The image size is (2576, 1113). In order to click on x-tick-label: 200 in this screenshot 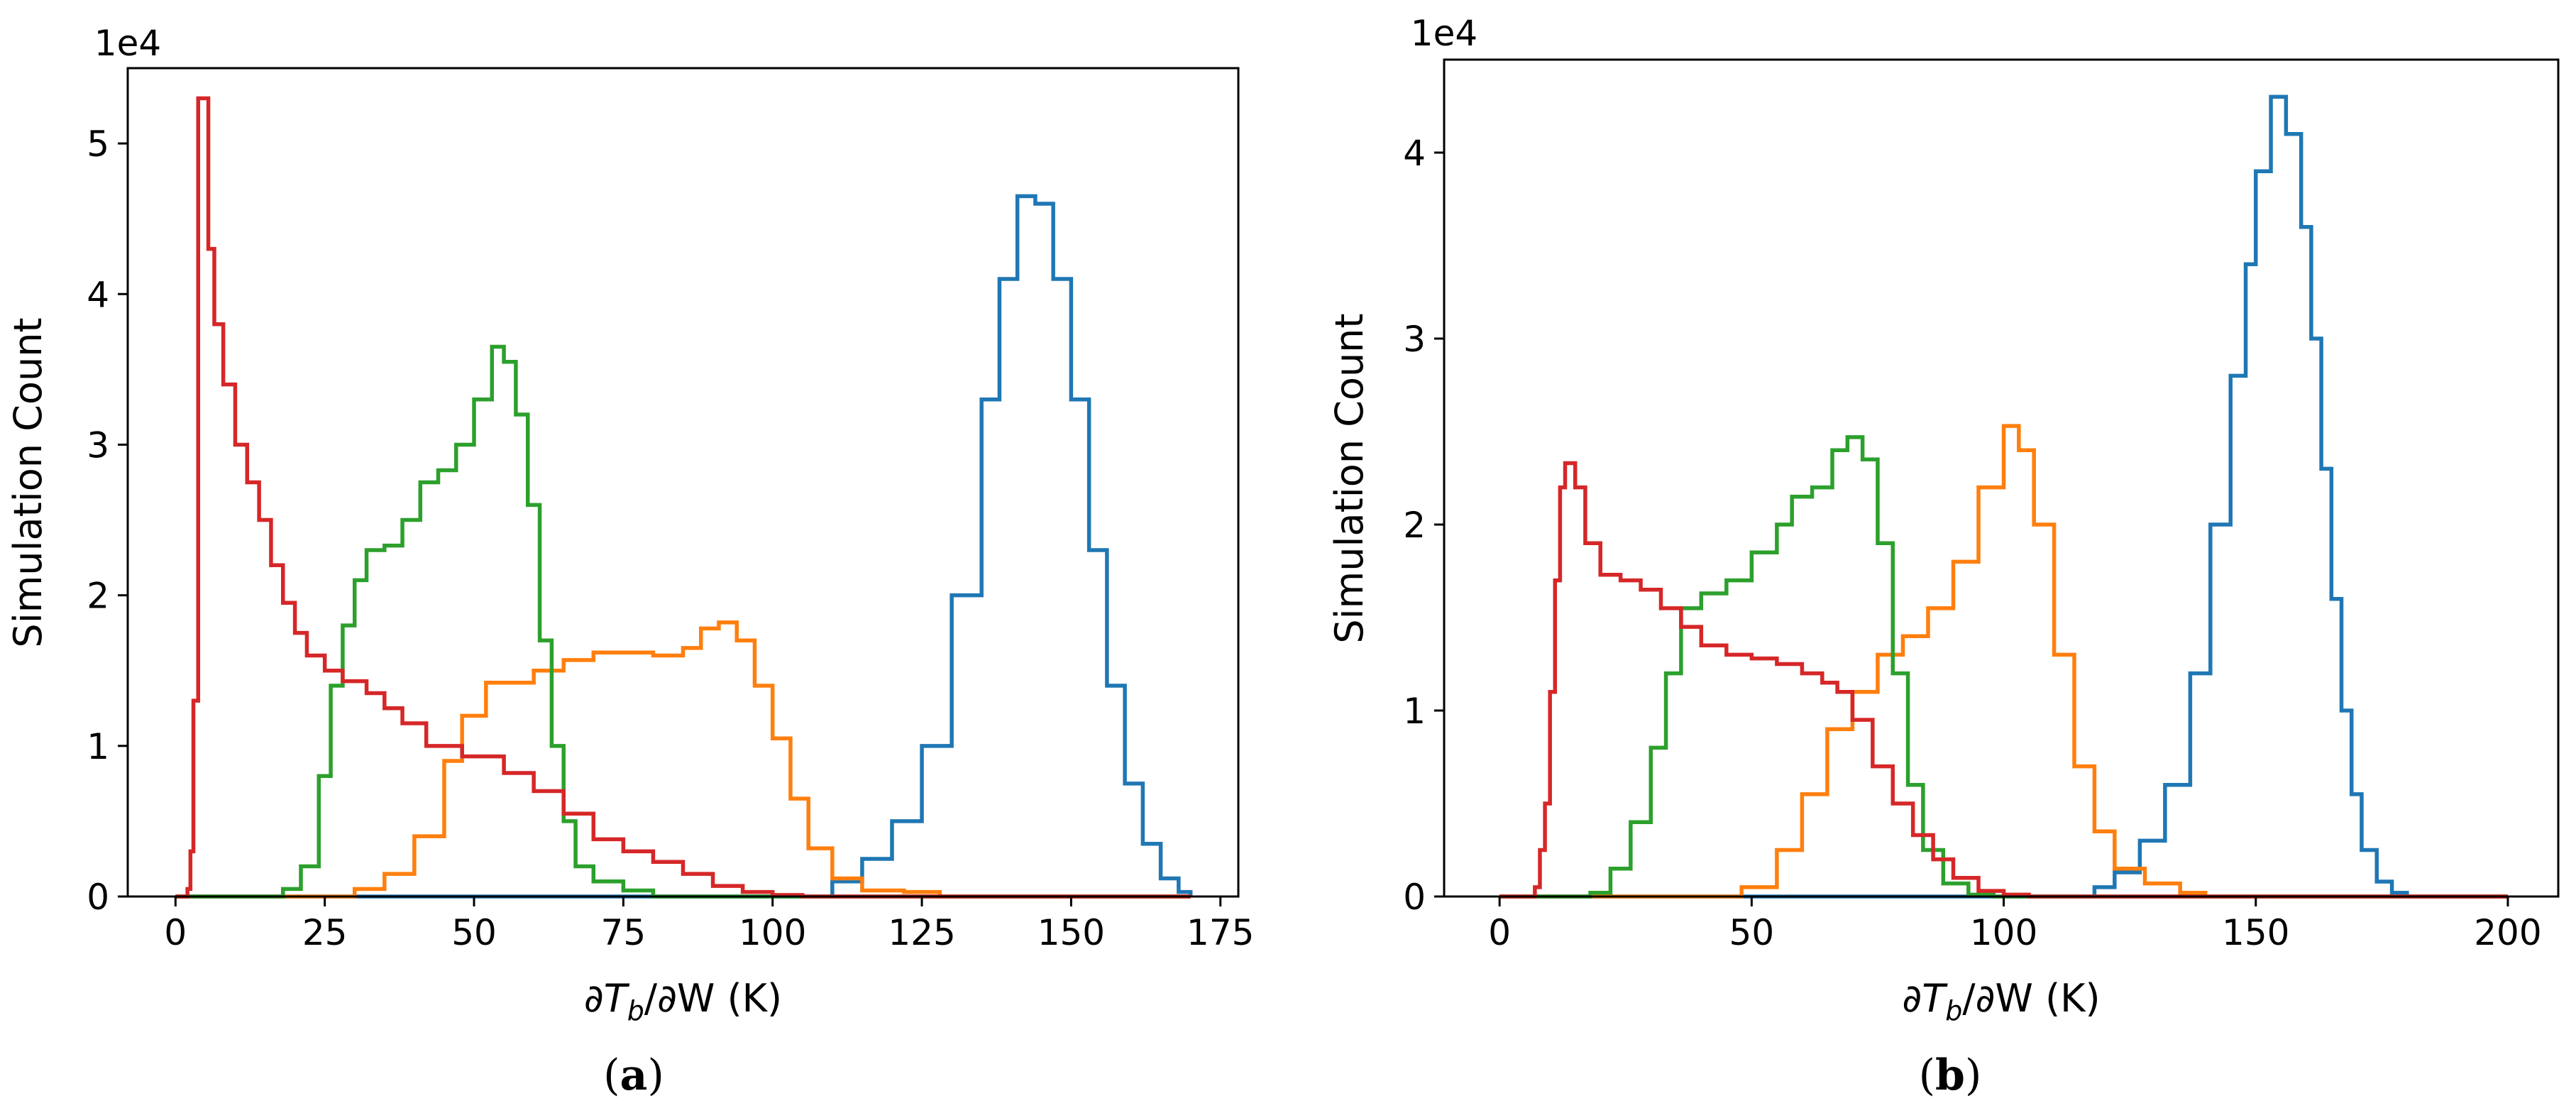, I will do `click(2507, 932)`.